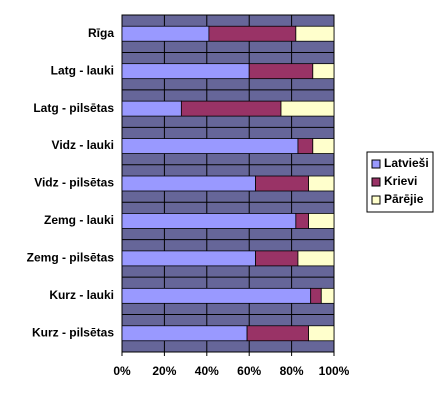 This screenshot has width=447, height=405. Describe the element at coordinates (74, 183) in the screenshot. I see `y-tick-label: Vidz - pilsētas` at that location.